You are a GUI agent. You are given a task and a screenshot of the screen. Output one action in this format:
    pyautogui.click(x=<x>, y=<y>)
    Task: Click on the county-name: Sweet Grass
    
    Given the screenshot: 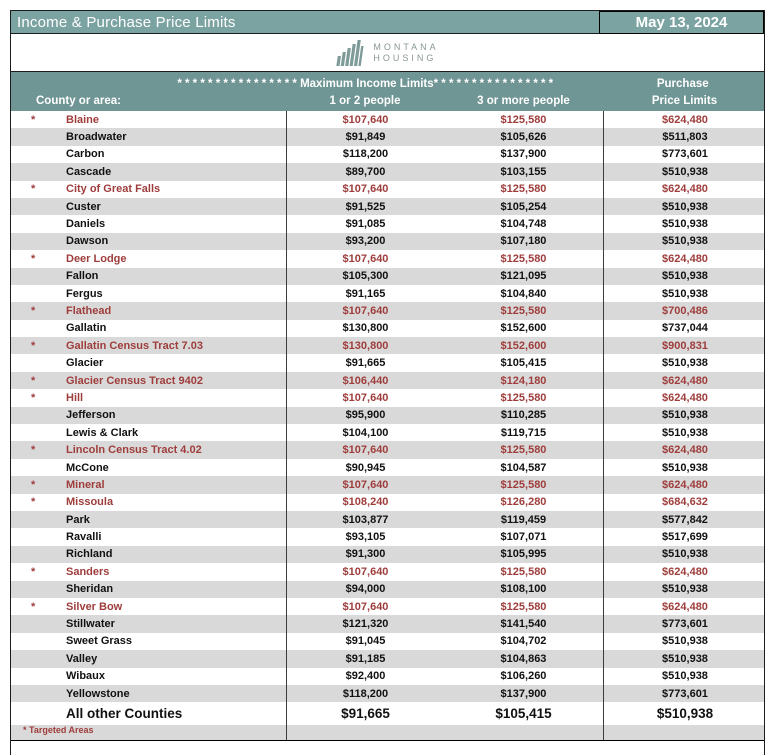 What is the action you would take?
    pyautogui.click(x=99, y=641)
    